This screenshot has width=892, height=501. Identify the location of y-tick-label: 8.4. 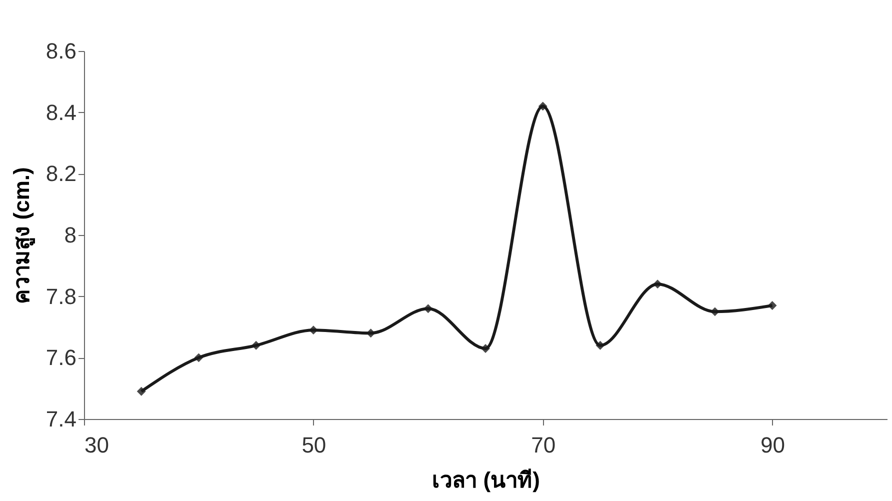
(61, 112).